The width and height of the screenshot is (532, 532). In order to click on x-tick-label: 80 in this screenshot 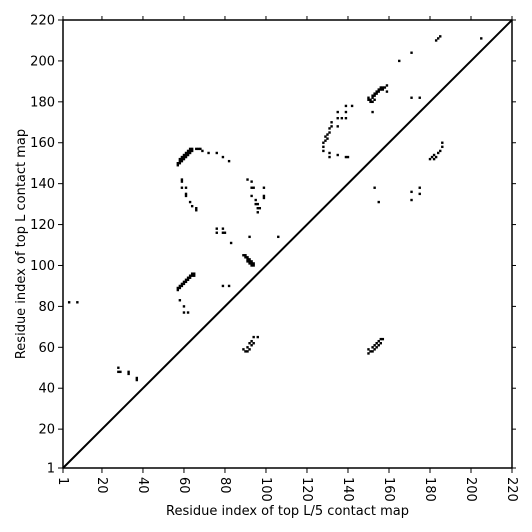, I will do `click(224, 485)`.